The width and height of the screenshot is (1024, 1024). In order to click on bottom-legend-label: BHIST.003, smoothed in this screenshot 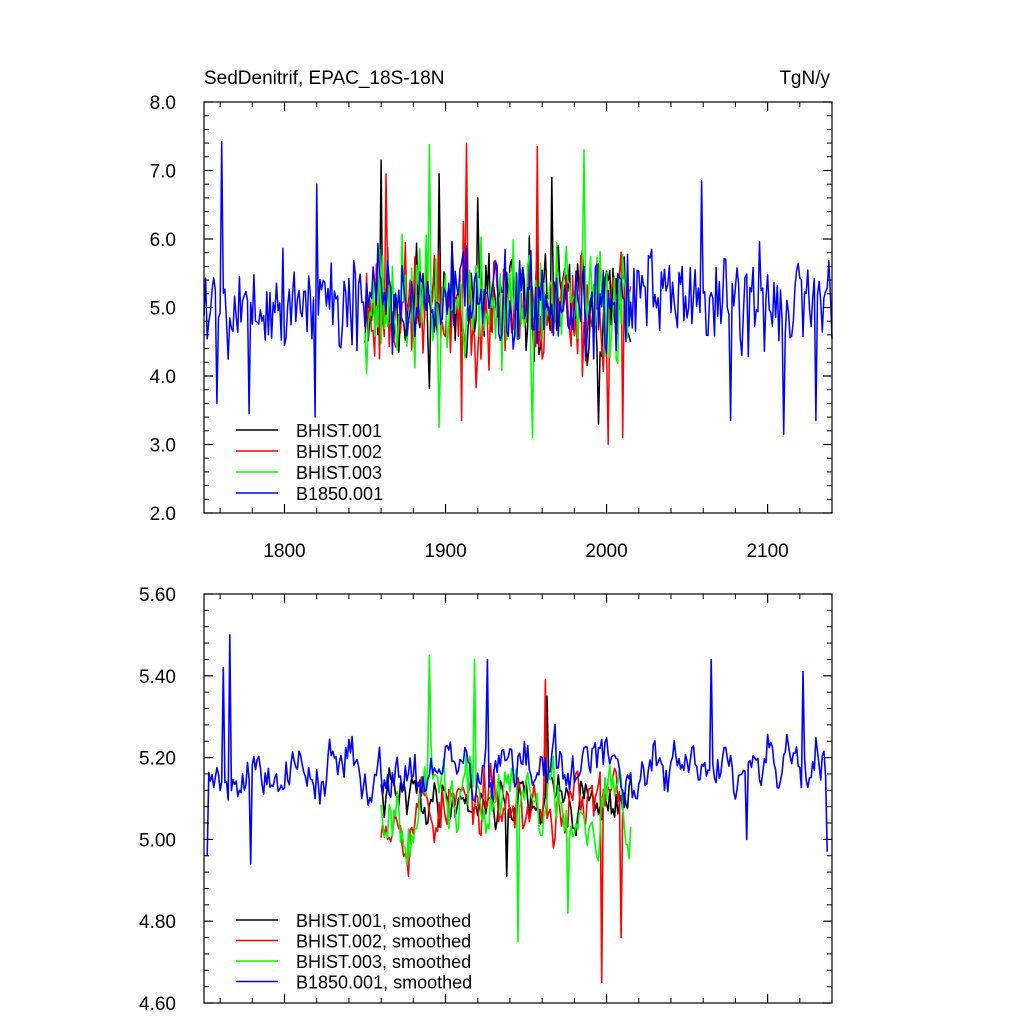, I will do `click(383, 962)`.